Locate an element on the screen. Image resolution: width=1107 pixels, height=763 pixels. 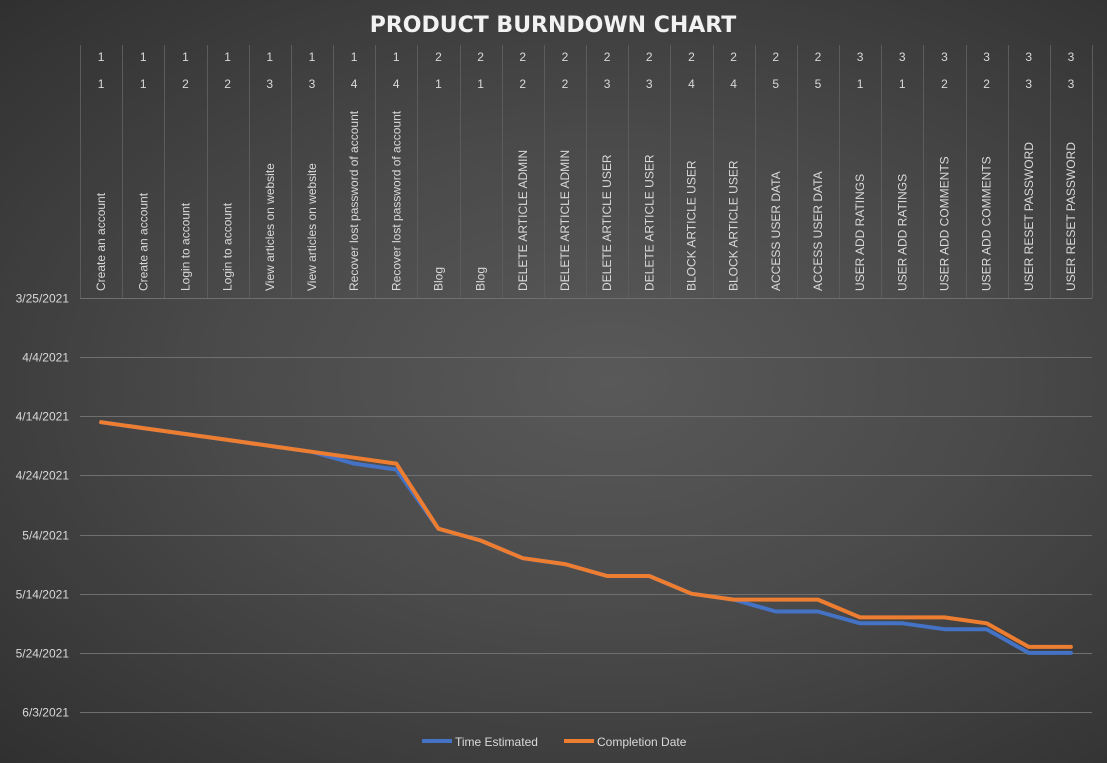
y-tick-label: 4/4/2021 is located at coordinates (45, 358).